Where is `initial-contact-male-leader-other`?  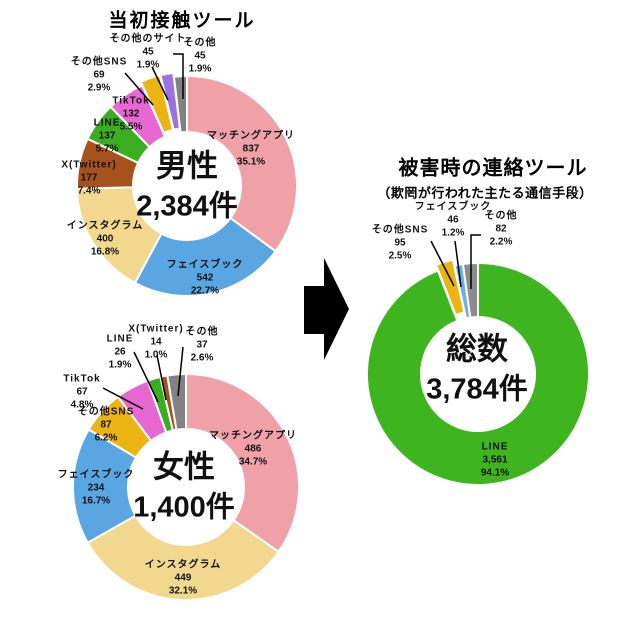 initial-contact-male-leader-other is located at coordinates (178, 76).